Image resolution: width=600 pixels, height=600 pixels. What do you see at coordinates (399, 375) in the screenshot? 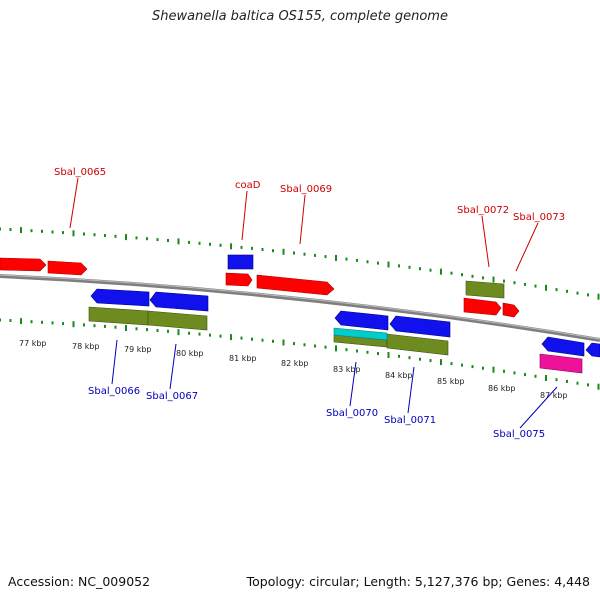
I see `tick-label: 84 kbp` at bounding box center [399, 375].